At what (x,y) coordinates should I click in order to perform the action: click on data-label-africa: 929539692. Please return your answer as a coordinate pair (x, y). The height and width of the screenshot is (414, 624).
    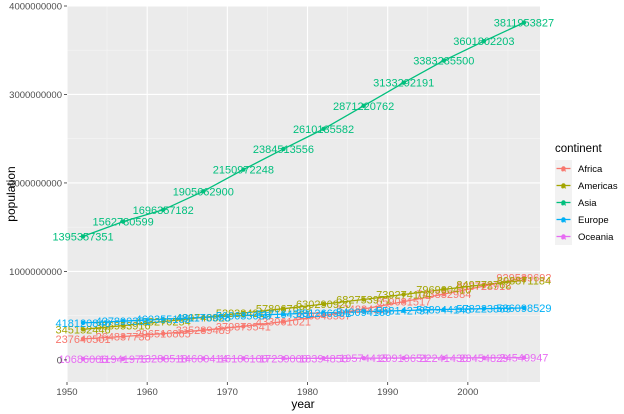
    Looking at the image, I should click on (523, 279).